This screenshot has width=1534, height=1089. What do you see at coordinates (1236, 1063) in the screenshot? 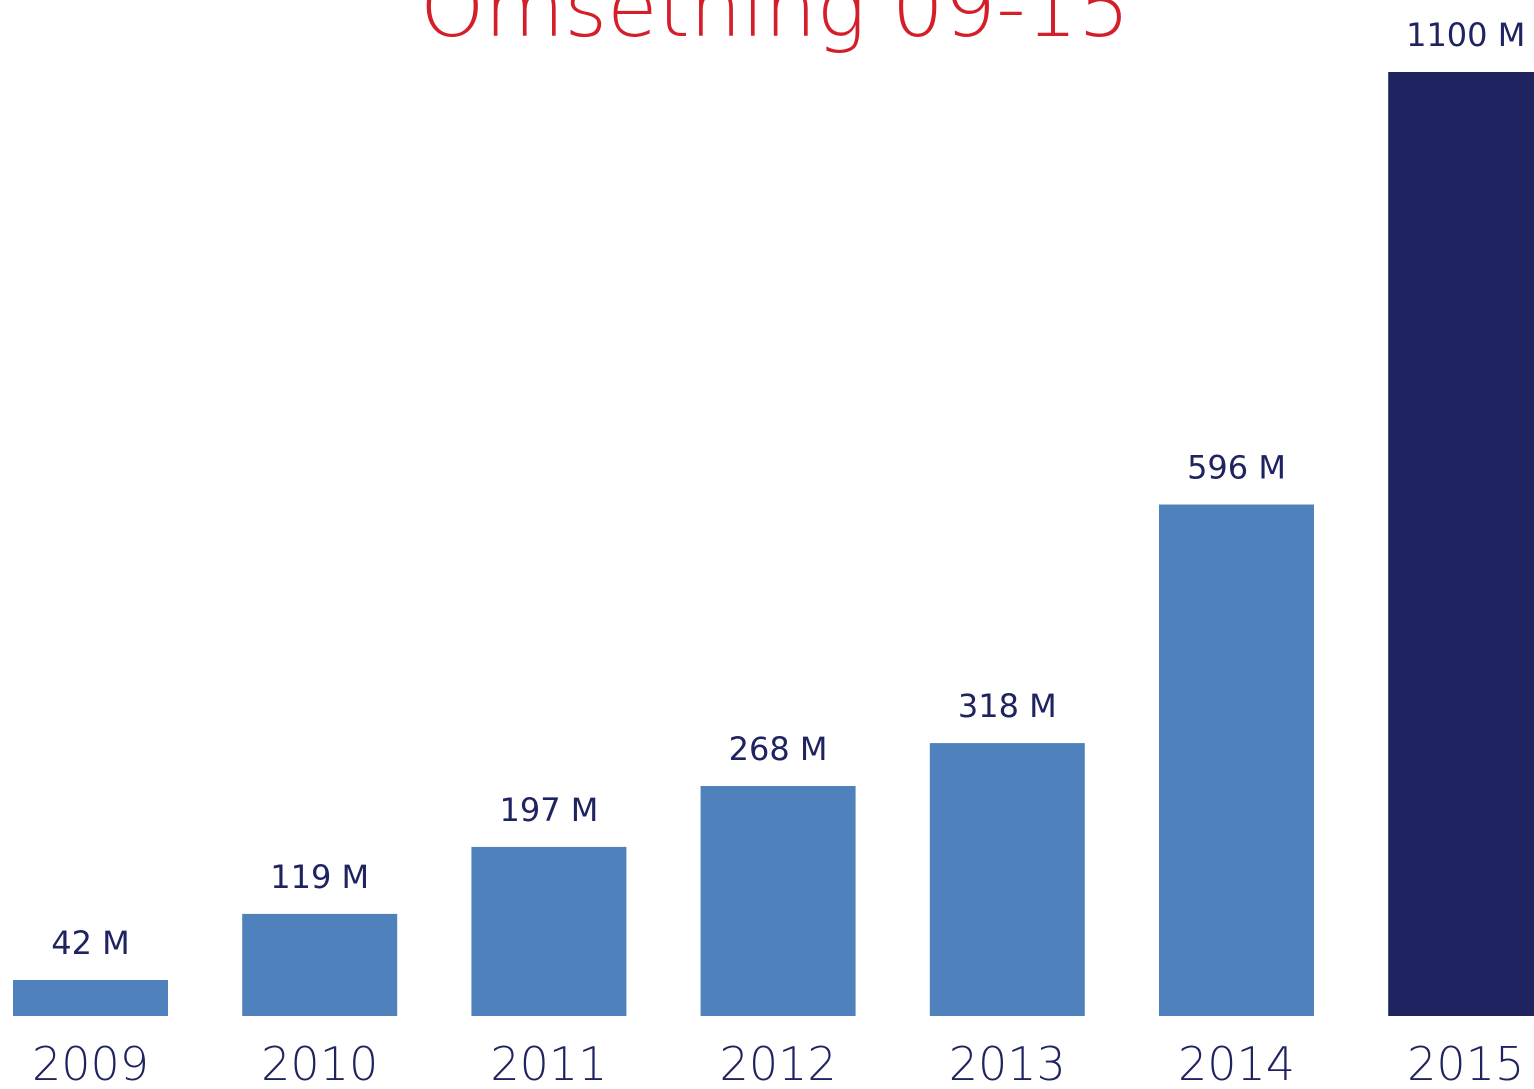
I see `year-label-2014: 2014` at bounding box center [1236, 1063].